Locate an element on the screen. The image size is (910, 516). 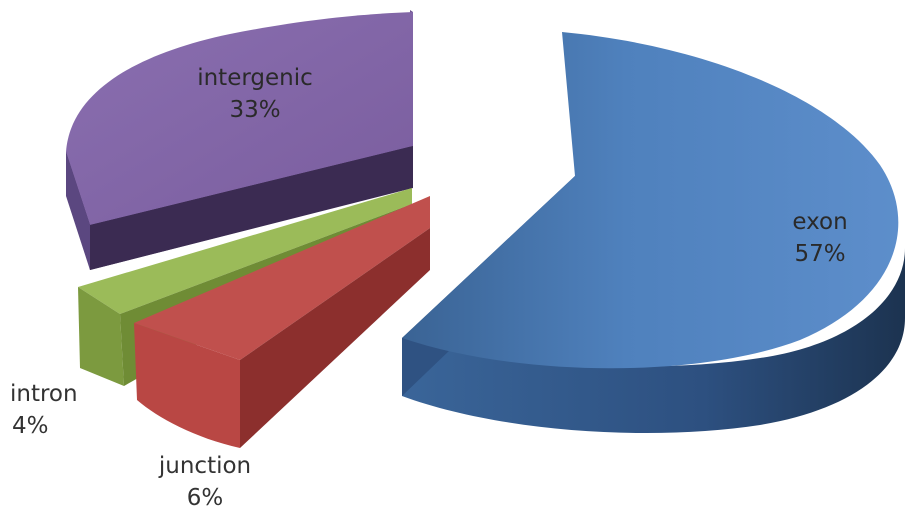
label-junction: junction 6% is located at coordinates (205, 482).